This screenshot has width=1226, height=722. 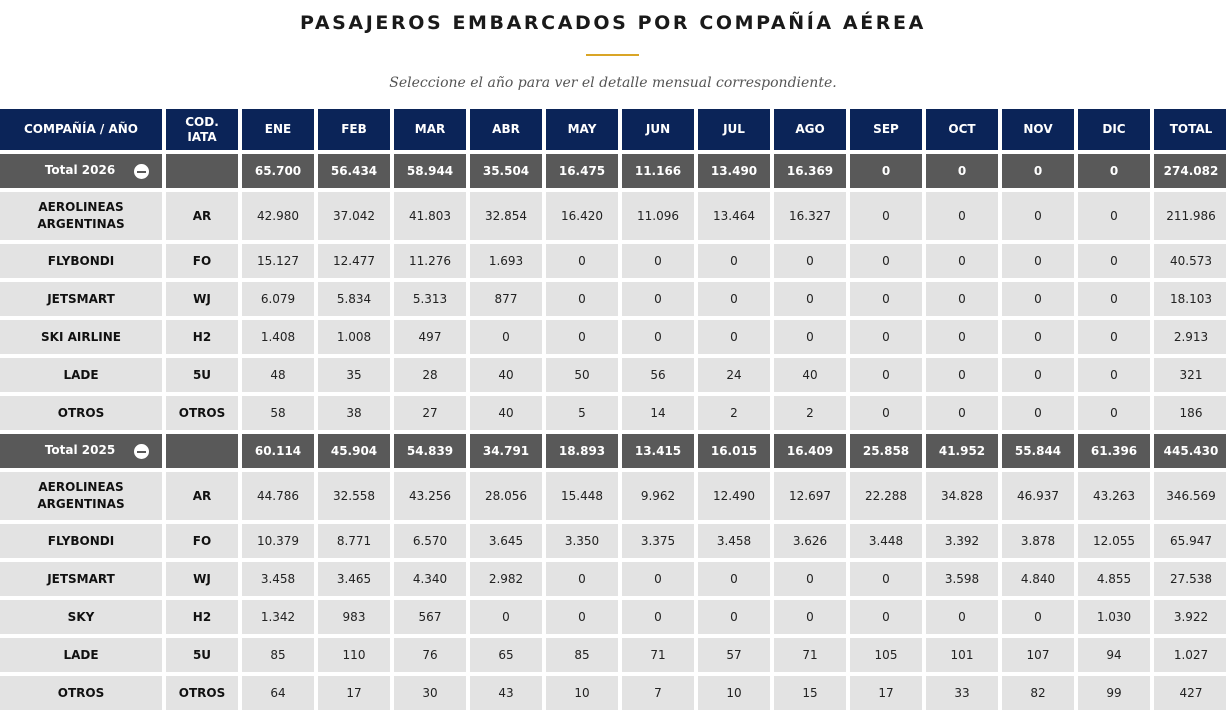 What do you see at coordinates (810, 216) in the screenshot?
I see `value-cell: 16.327` at bounding box center [810, 216].